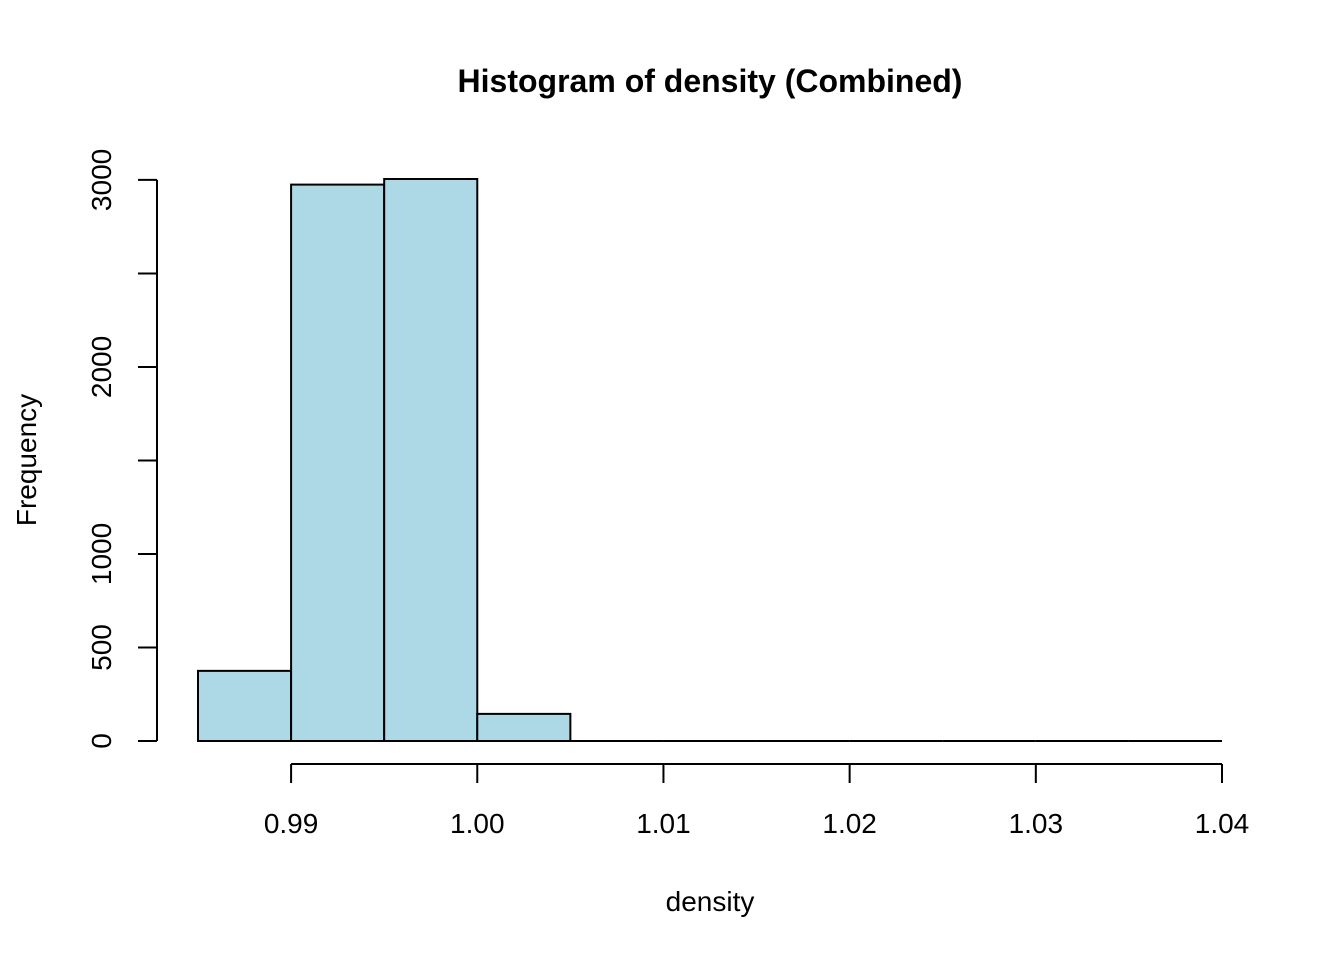 The width and height of the screenshot is (1344, 960). What do you see at coordinates (101, 741) in the screenshot?
I see `y-tick-label: 0` at bounding box center [101, 741].